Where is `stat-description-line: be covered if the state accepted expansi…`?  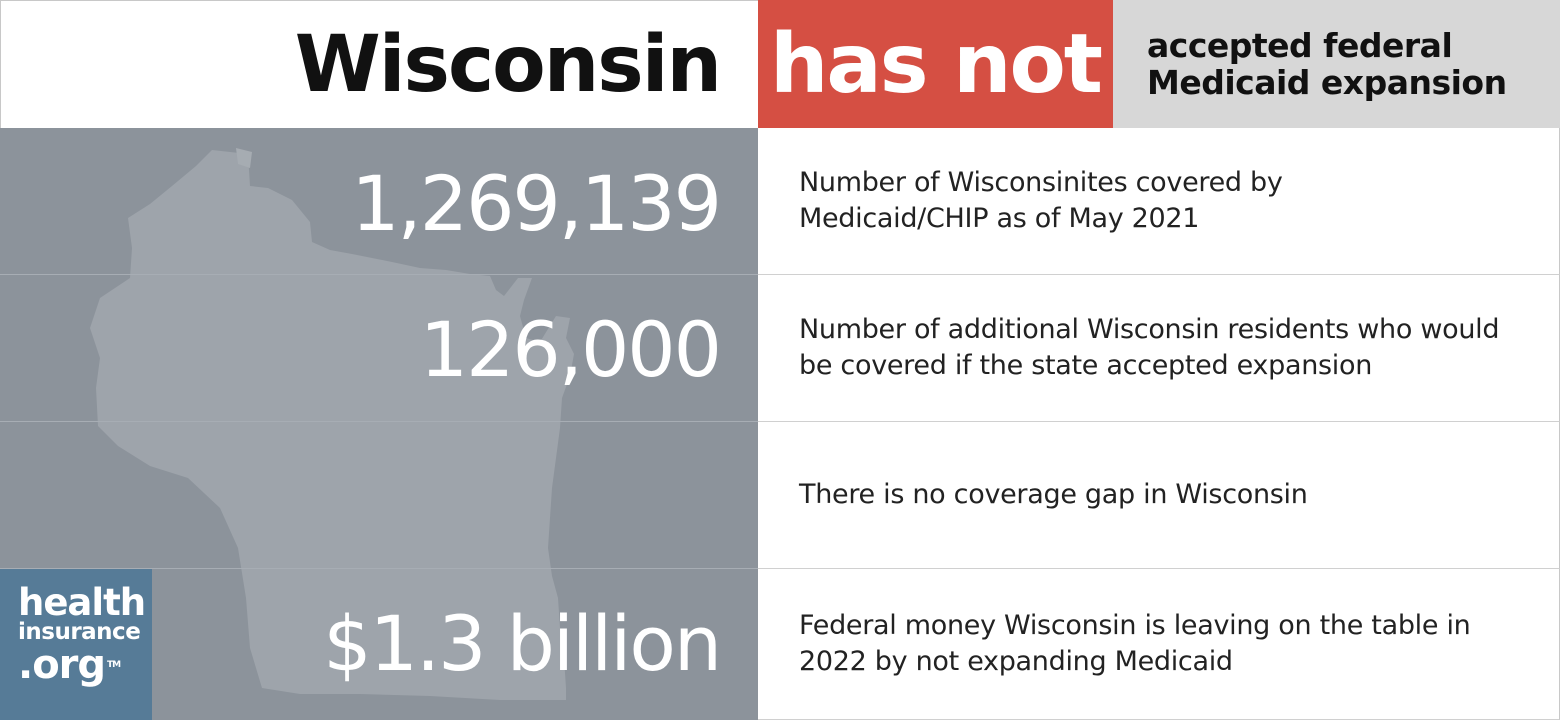 stat-description-line: be covered if the state accepted expansi… is located at coordinates (1086, 365).